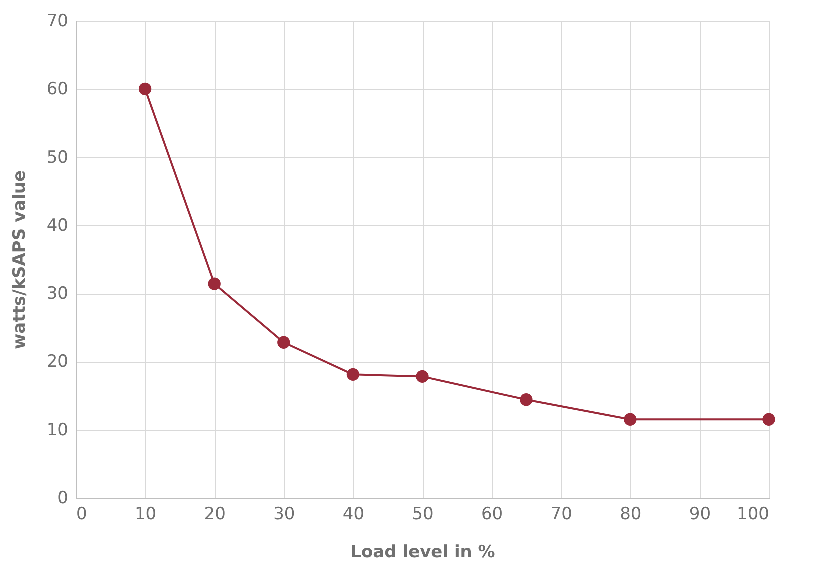 The height and width of the screenshot is (578, 836). I want to click on x-tick-label: 50, so click(423, 514).